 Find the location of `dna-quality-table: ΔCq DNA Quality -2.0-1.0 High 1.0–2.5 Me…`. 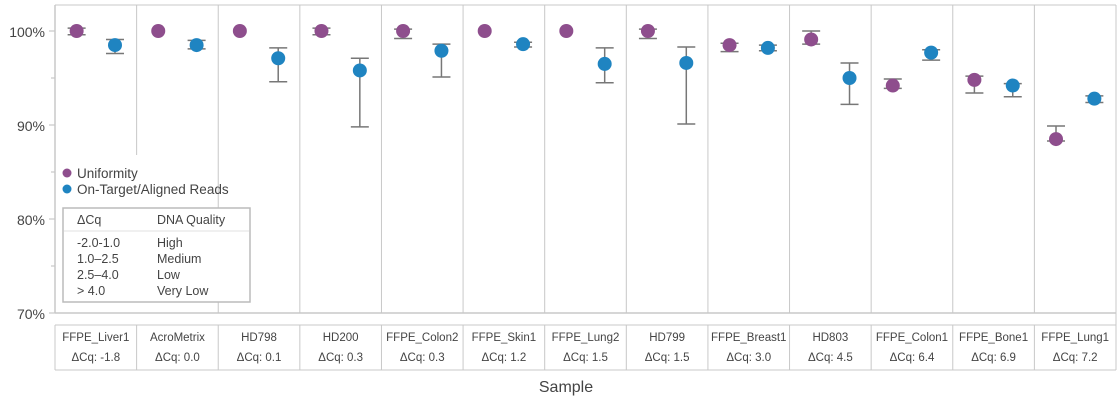

dna-quality-table: ΔCq DNA Quality -2.0-1.0 High 1.0–2.5 Me… is located at coordinates (156, 255).